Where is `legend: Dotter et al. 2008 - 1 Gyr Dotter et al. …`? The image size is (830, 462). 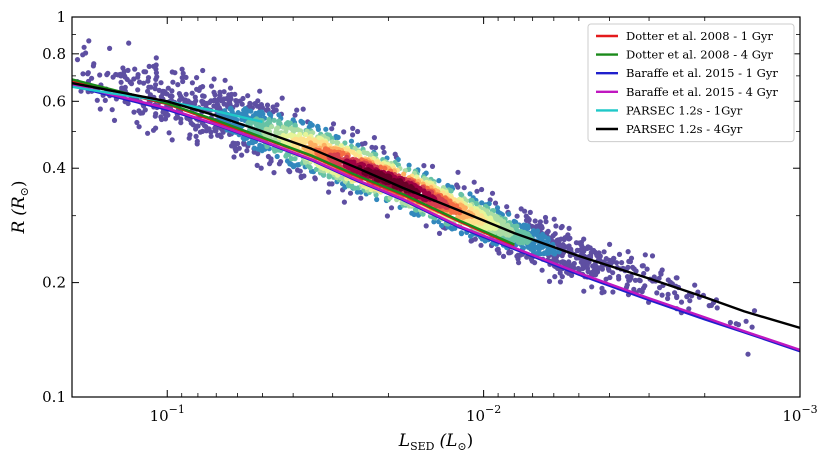 legend: Dotter et al. 2008 - 1 Gyr Dotter et al. … is located at coordinates (691, 83).